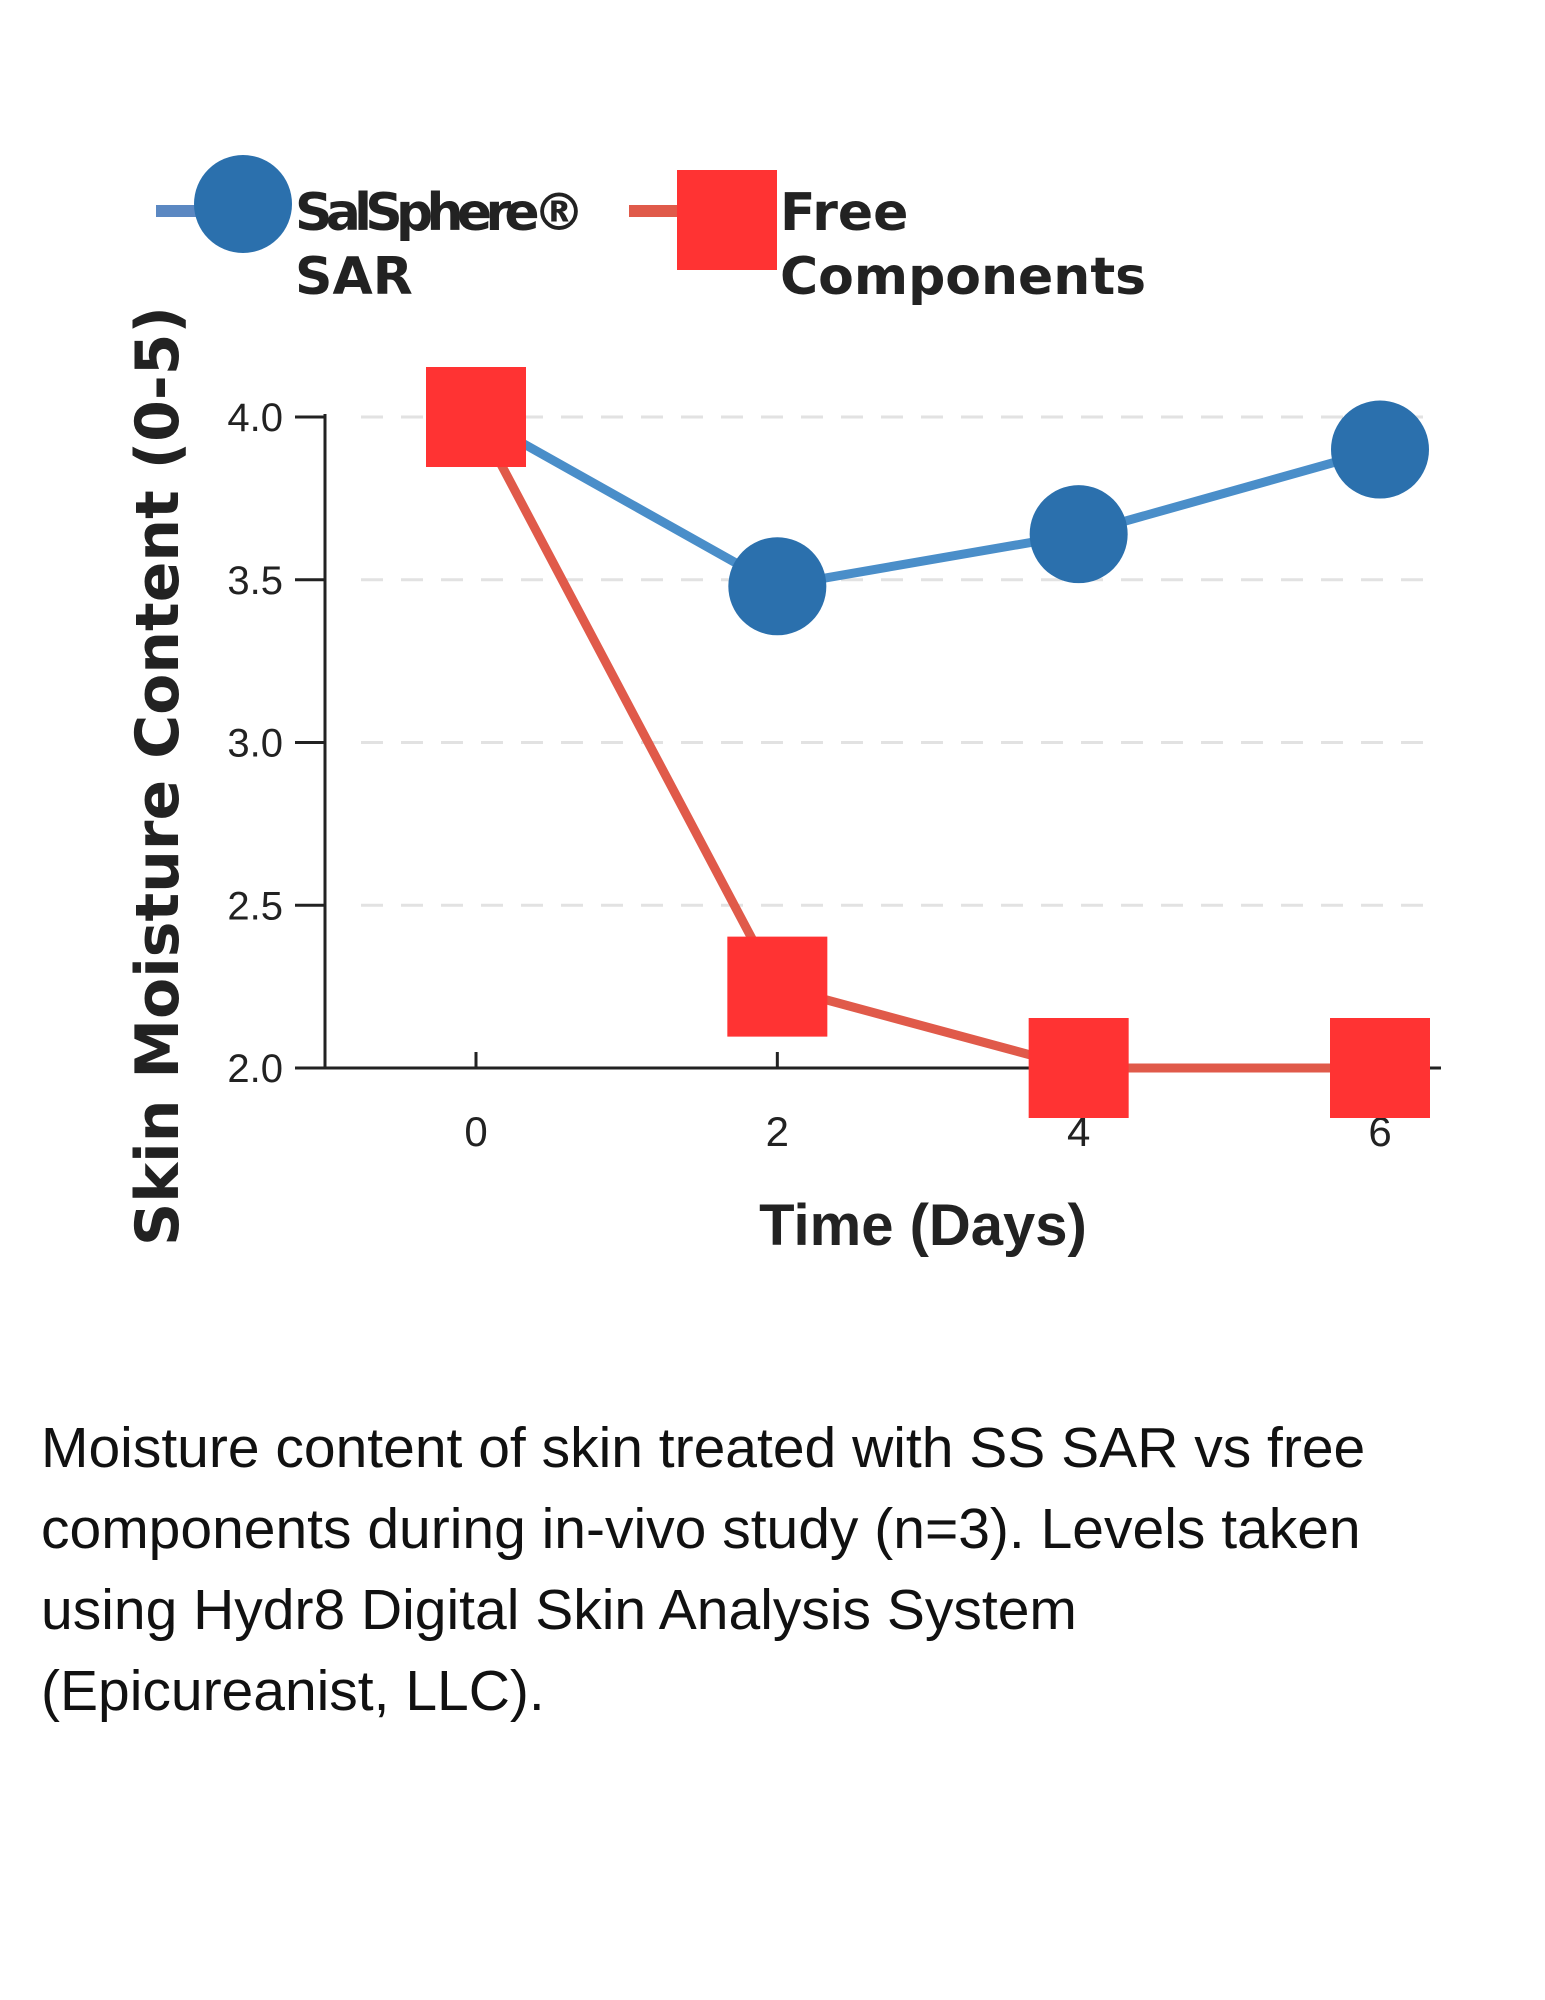  I want to click on y-tick-label: 2.5, so click(255, 906).